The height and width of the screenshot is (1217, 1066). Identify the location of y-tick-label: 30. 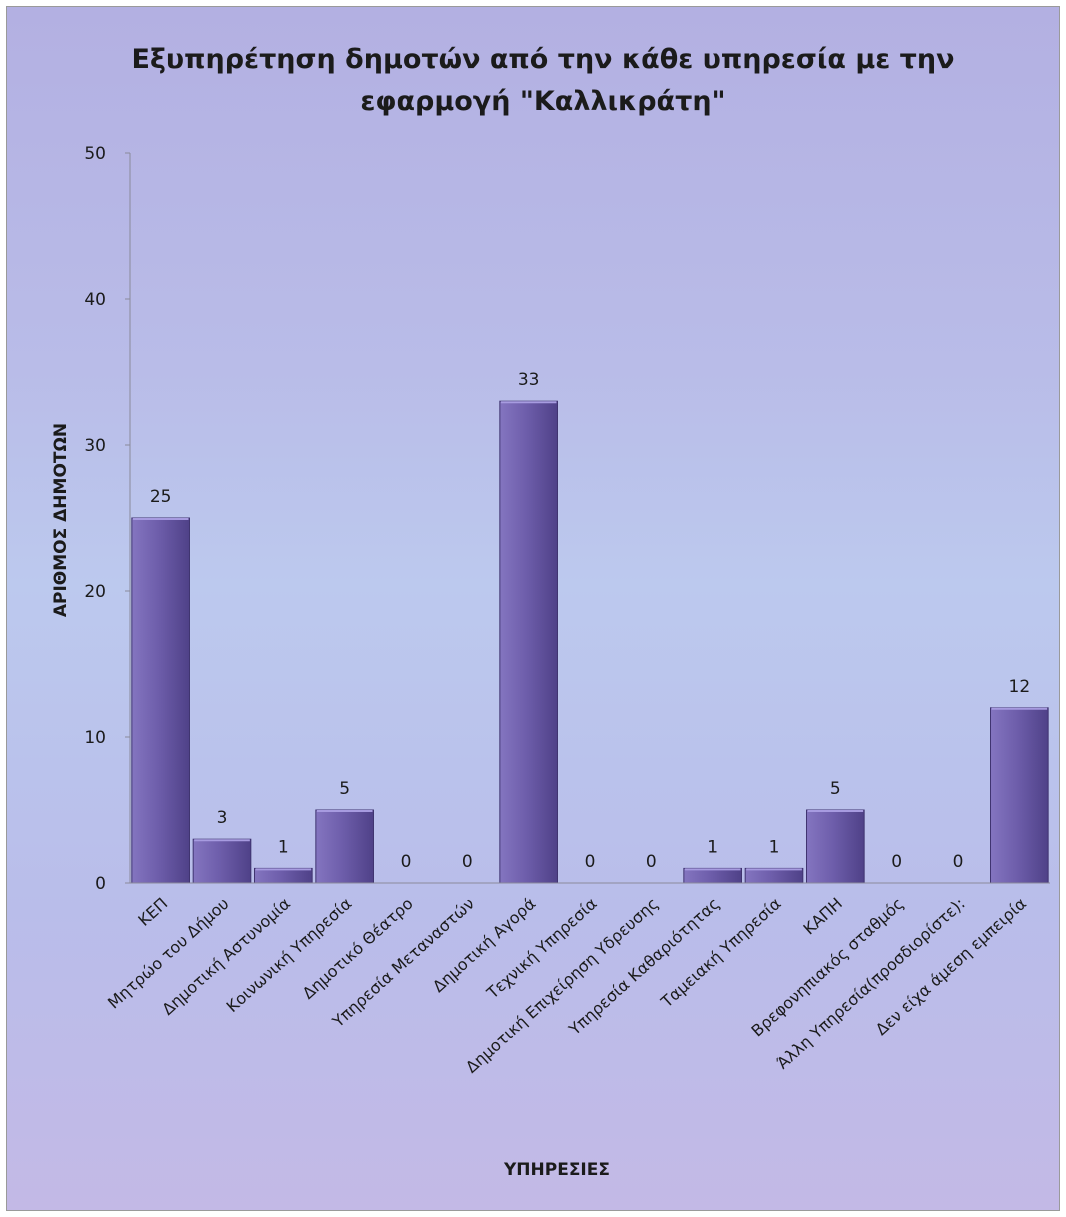
(95, 446).